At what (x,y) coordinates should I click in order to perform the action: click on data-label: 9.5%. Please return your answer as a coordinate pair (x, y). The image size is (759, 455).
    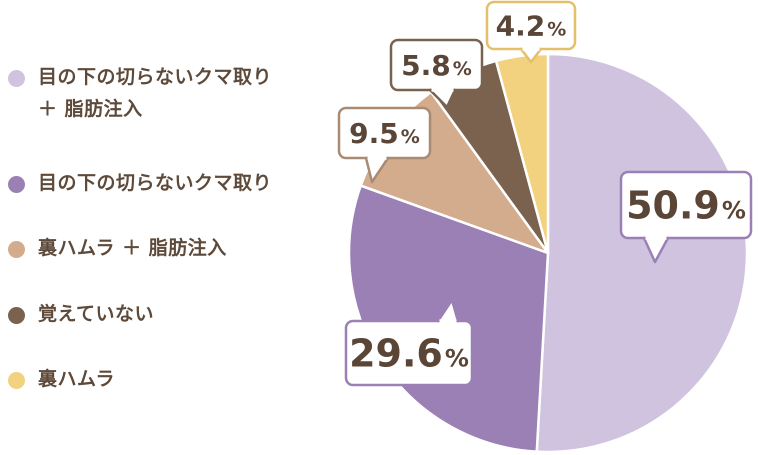
    Looking at the image, I should click on (384, 145).